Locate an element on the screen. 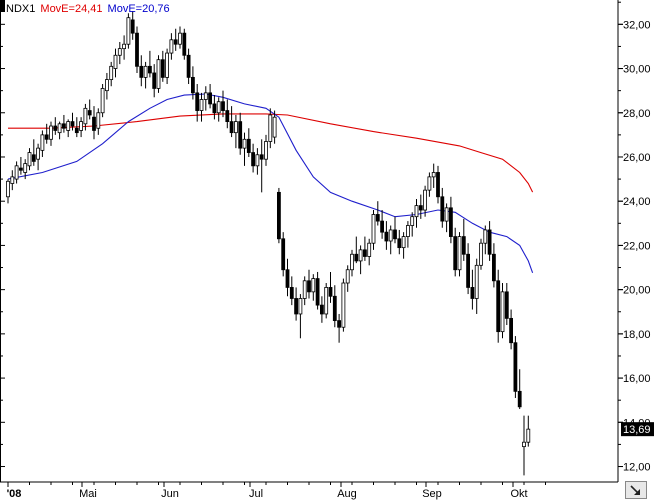 This screenshot has width=654, height=501. last-price-tag: 13,69 is located at coordinates (637, 429).